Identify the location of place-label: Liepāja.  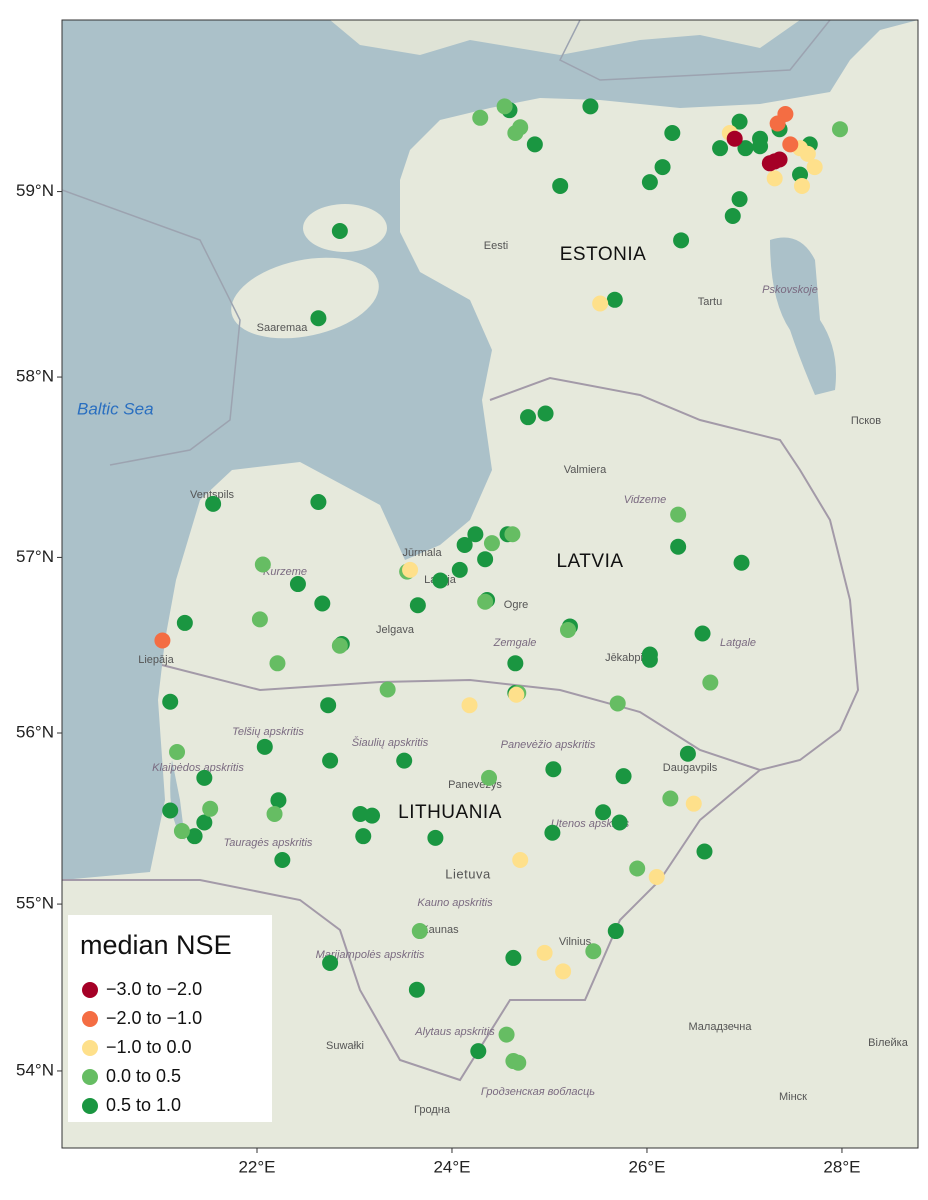
(156, 660).